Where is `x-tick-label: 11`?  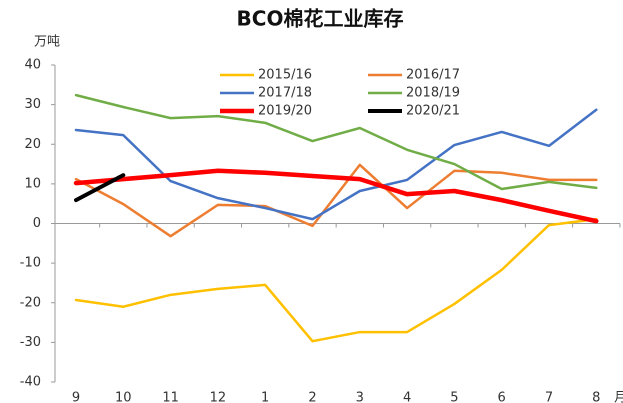
x-tick-label: 11 is located at coordinates (170, 397).